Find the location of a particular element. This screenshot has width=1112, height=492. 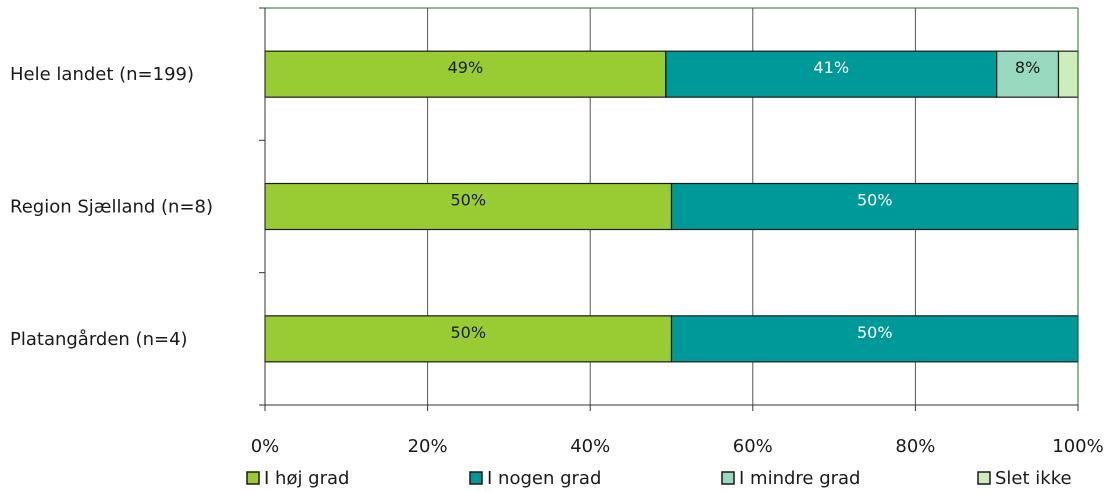

data-label: 8% is located at coordinates (1027, 67).